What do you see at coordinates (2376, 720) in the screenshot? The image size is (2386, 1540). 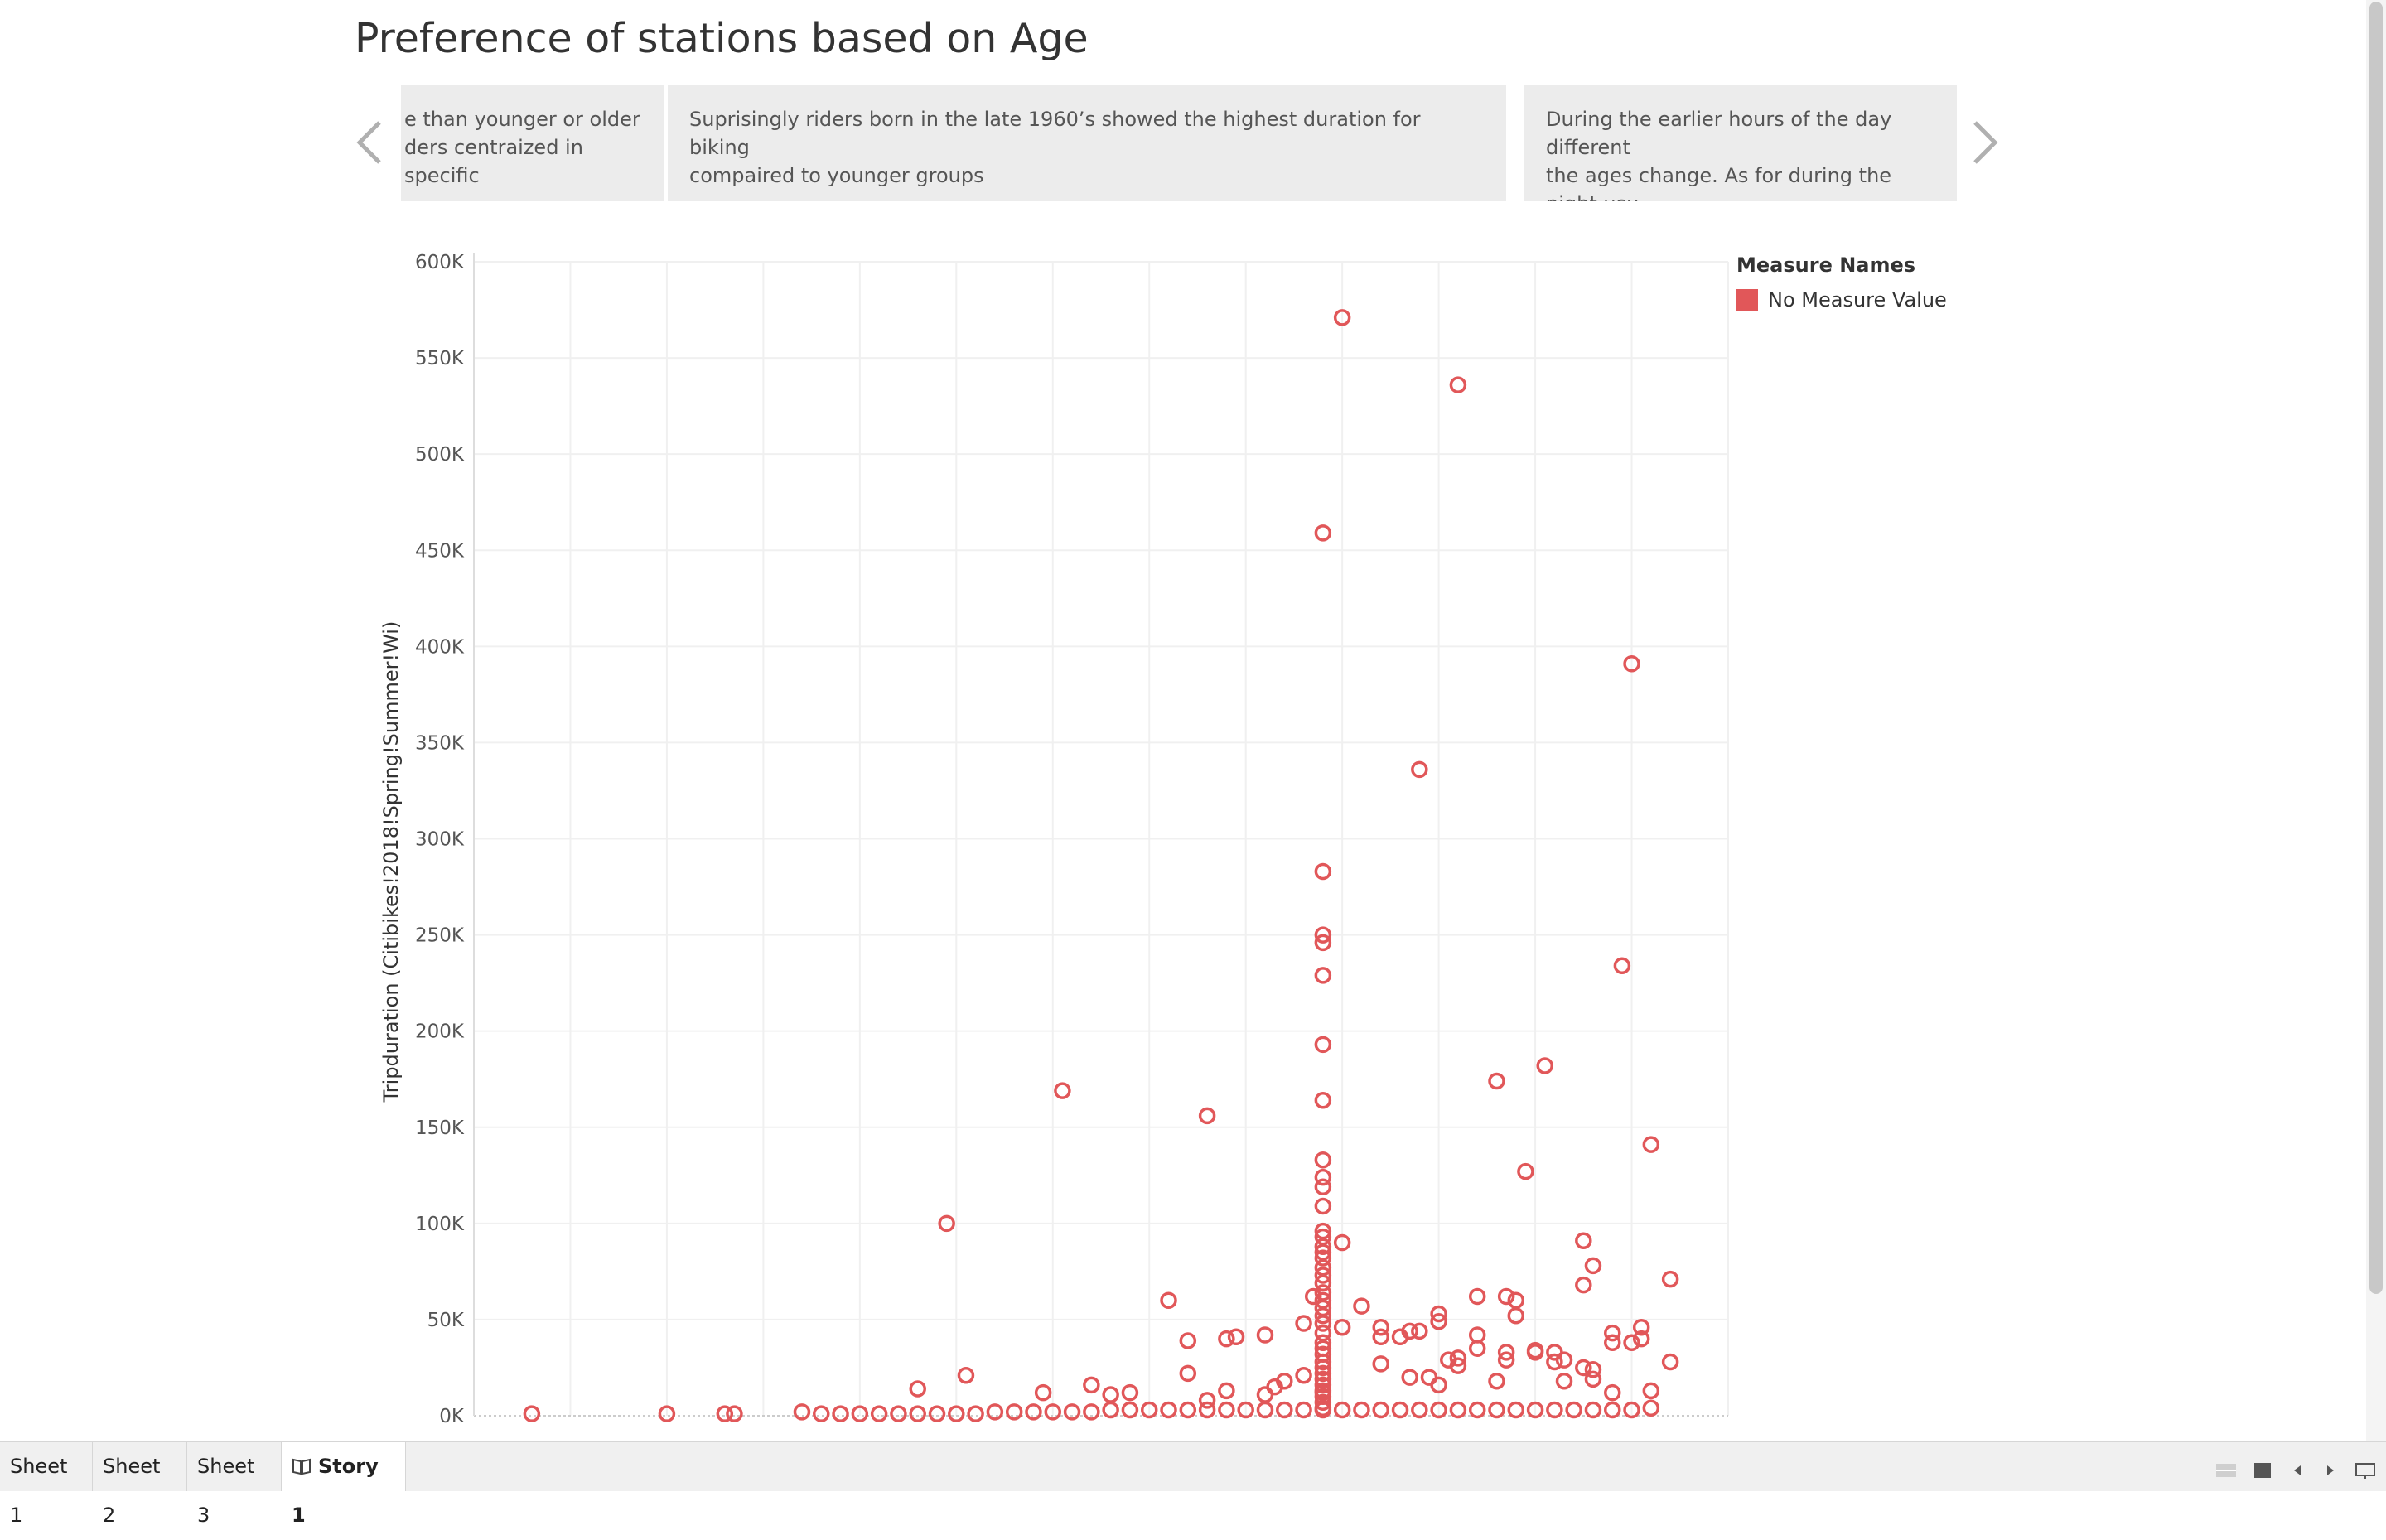 I see `vertical-scrollbar` at bounding box center [2376, 720].